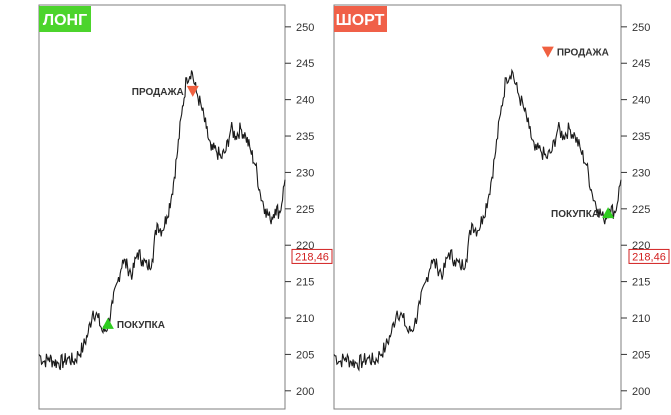 Image resolution: width=671 pixels, height=415 pixels. I want to click on chart-title: ШОРТ, so click(360, 20).